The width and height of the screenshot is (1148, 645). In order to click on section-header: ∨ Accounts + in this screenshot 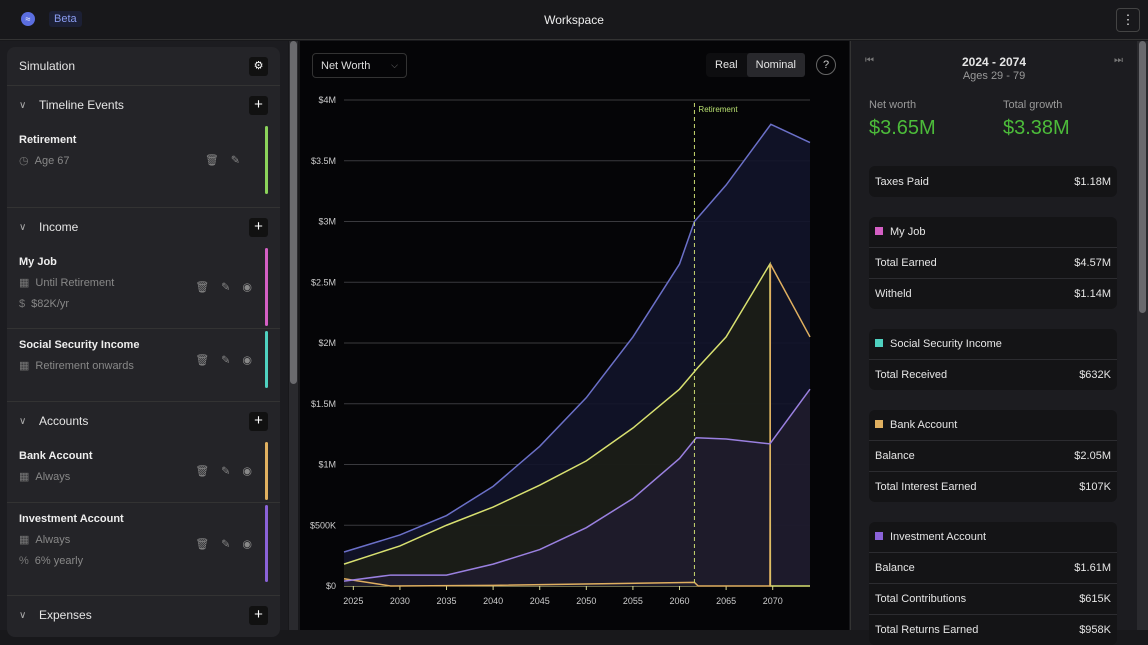, I will do `click(143, 421)`.